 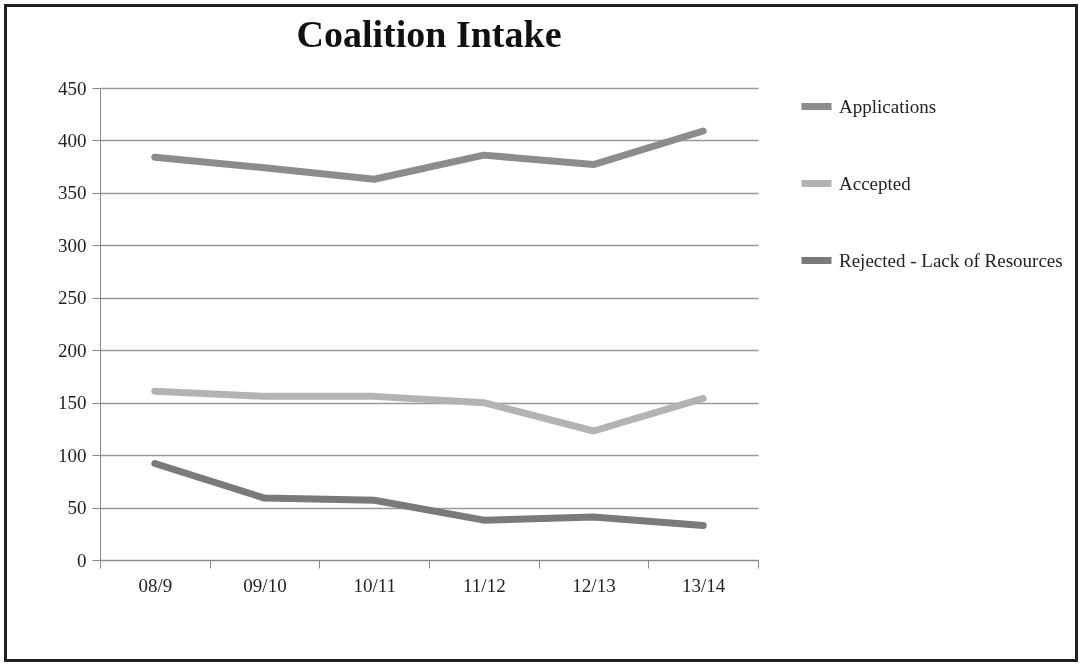 I want to click on y-tick-label: 100, so click(x=72, y=455).